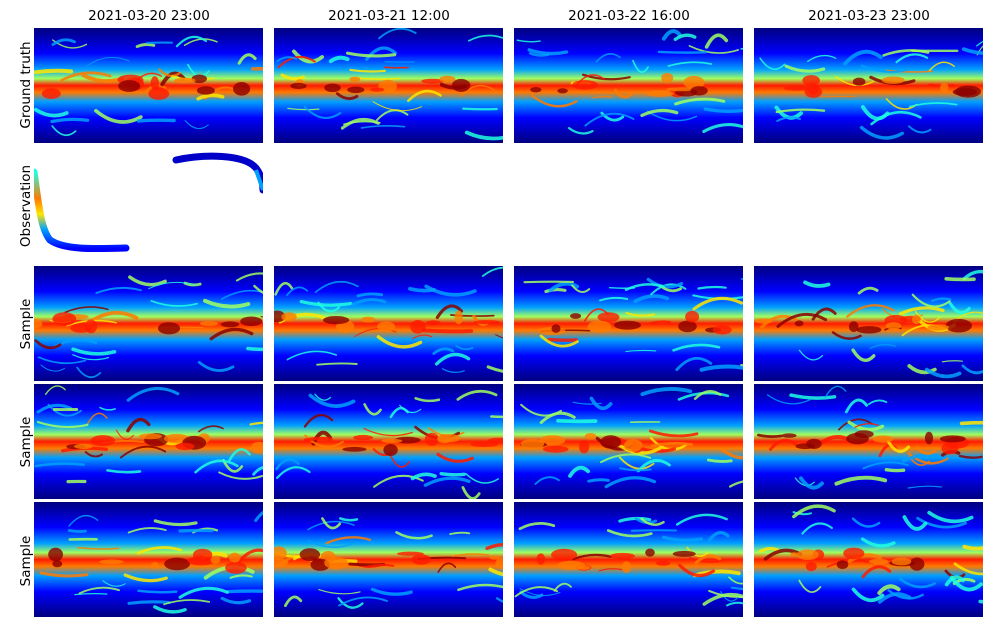 The image size is (997, 624). What do you see at coordinates (219, 173) in the screenshot?
I see `observation-track-right` at bounding box center [219, 173].